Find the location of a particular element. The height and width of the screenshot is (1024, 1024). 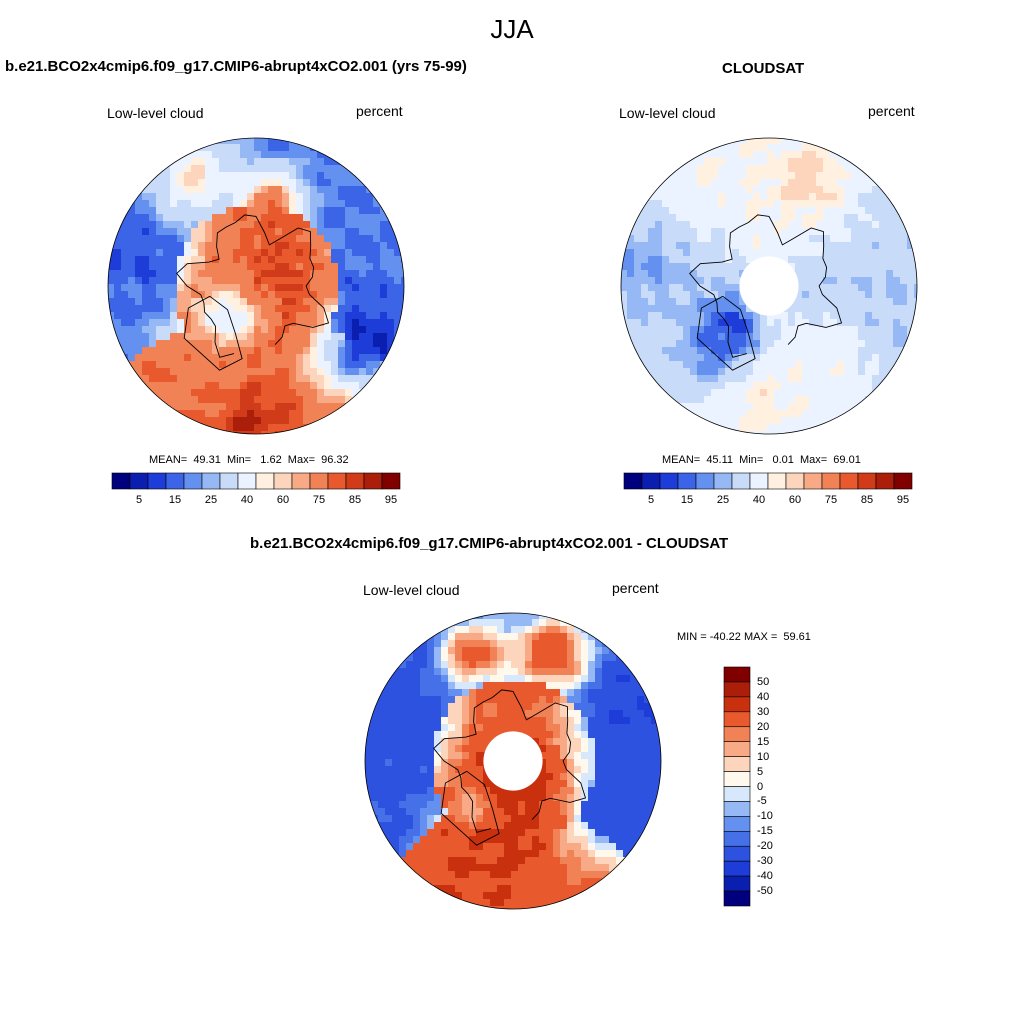

panel3-stats: MIN = -40.22 MAX = 59.61 is located at coordinates (744, 637).